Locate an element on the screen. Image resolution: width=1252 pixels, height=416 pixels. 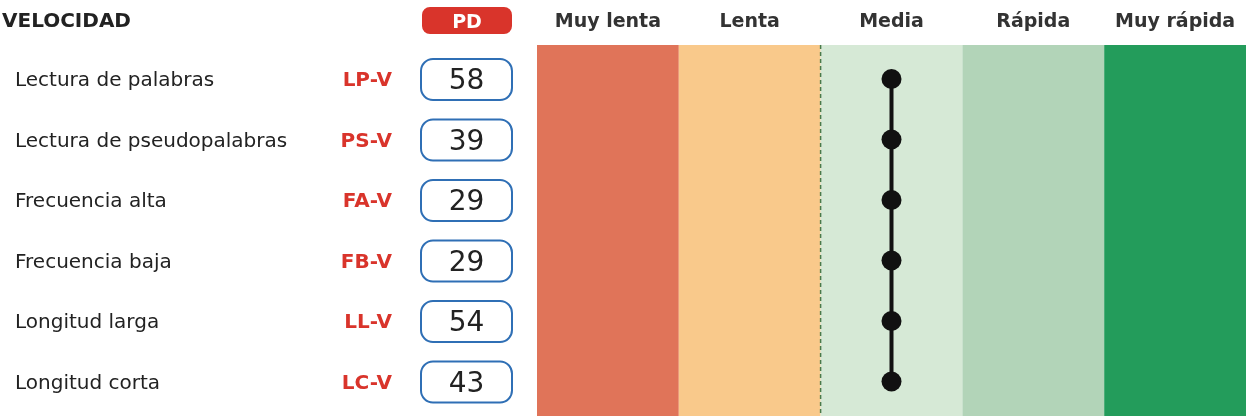
text: LL-V is located at coordinates (368, 321).